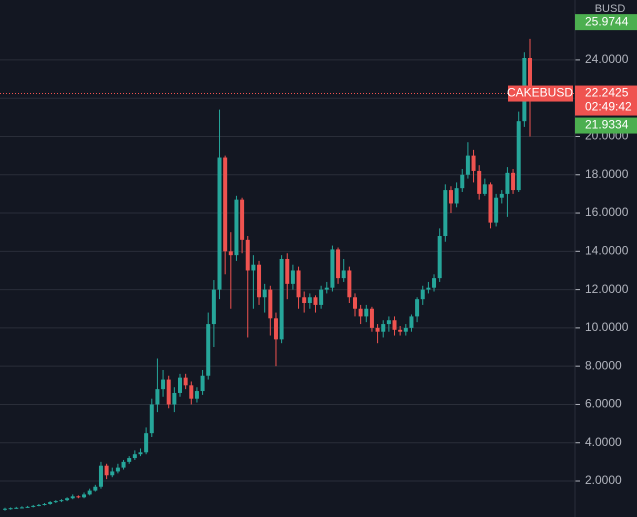 The height and width of the screenshot is (517, 637). Describe the element at coordinates (608, 107) in the screenshot. I see `countdown-label: 02:49:42` at that location.